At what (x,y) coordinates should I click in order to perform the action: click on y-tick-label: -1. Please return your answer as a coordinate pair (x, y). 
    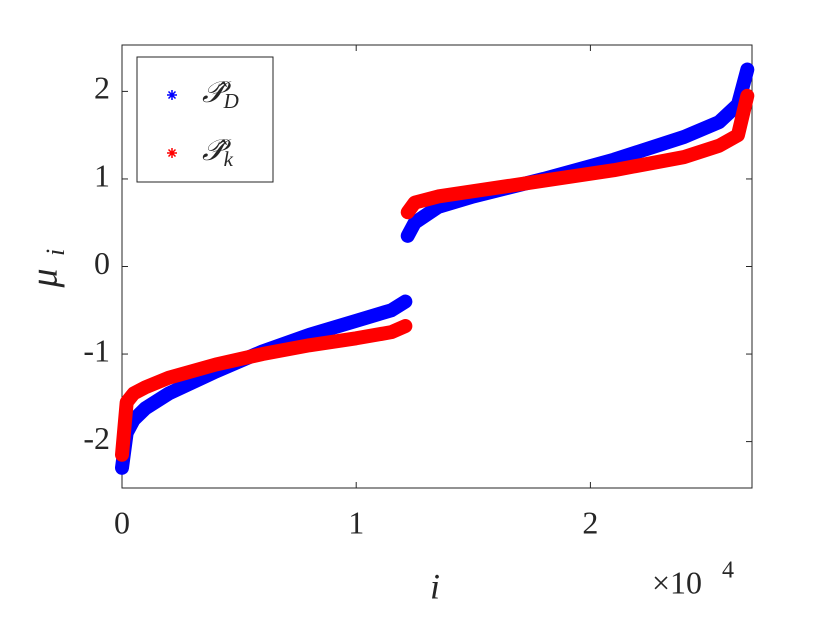
    Looking at the image, I should click on (96, 350).